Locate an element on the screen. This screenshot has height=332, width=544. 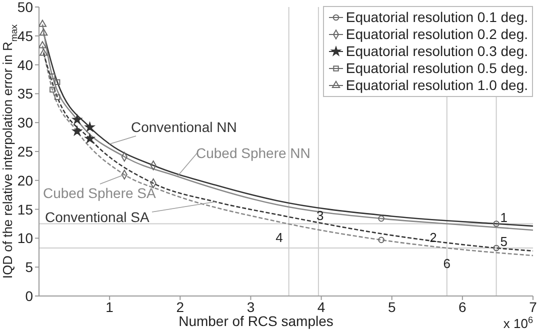
annotation: 5 is located at coordinates (504, 242).